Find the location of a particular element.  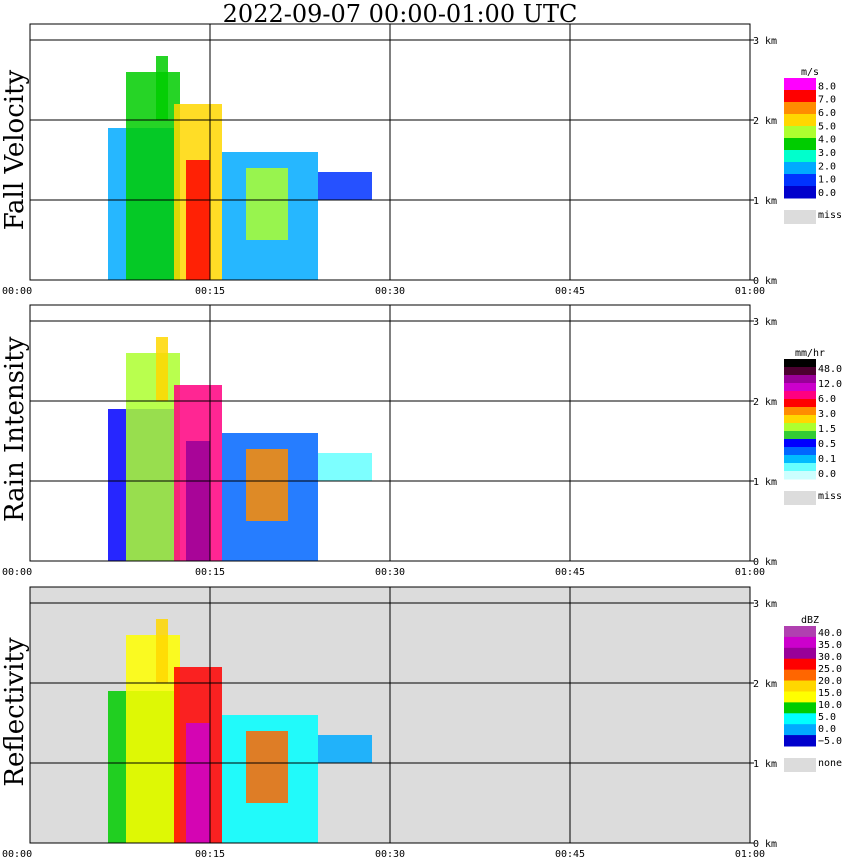

colorbar-label: 35.0 is located at coordinates (830, 645).